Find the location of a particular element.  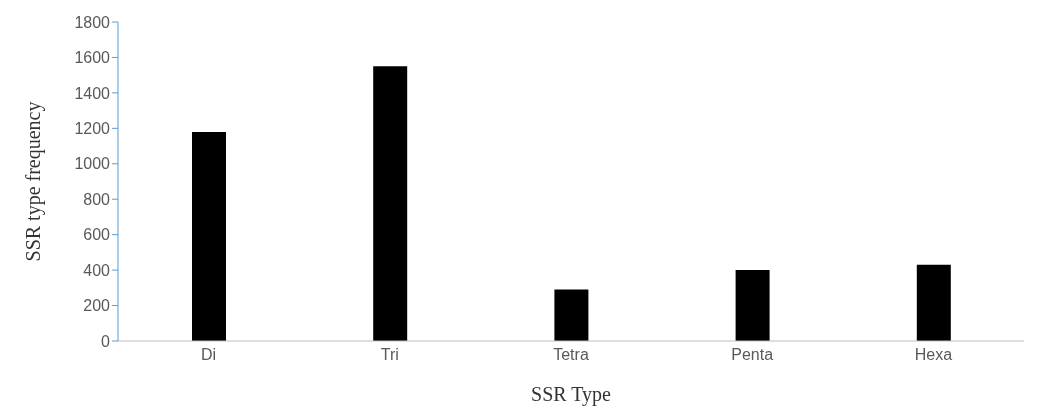

x-tick-label: Di is located at coordinates (209, 355).